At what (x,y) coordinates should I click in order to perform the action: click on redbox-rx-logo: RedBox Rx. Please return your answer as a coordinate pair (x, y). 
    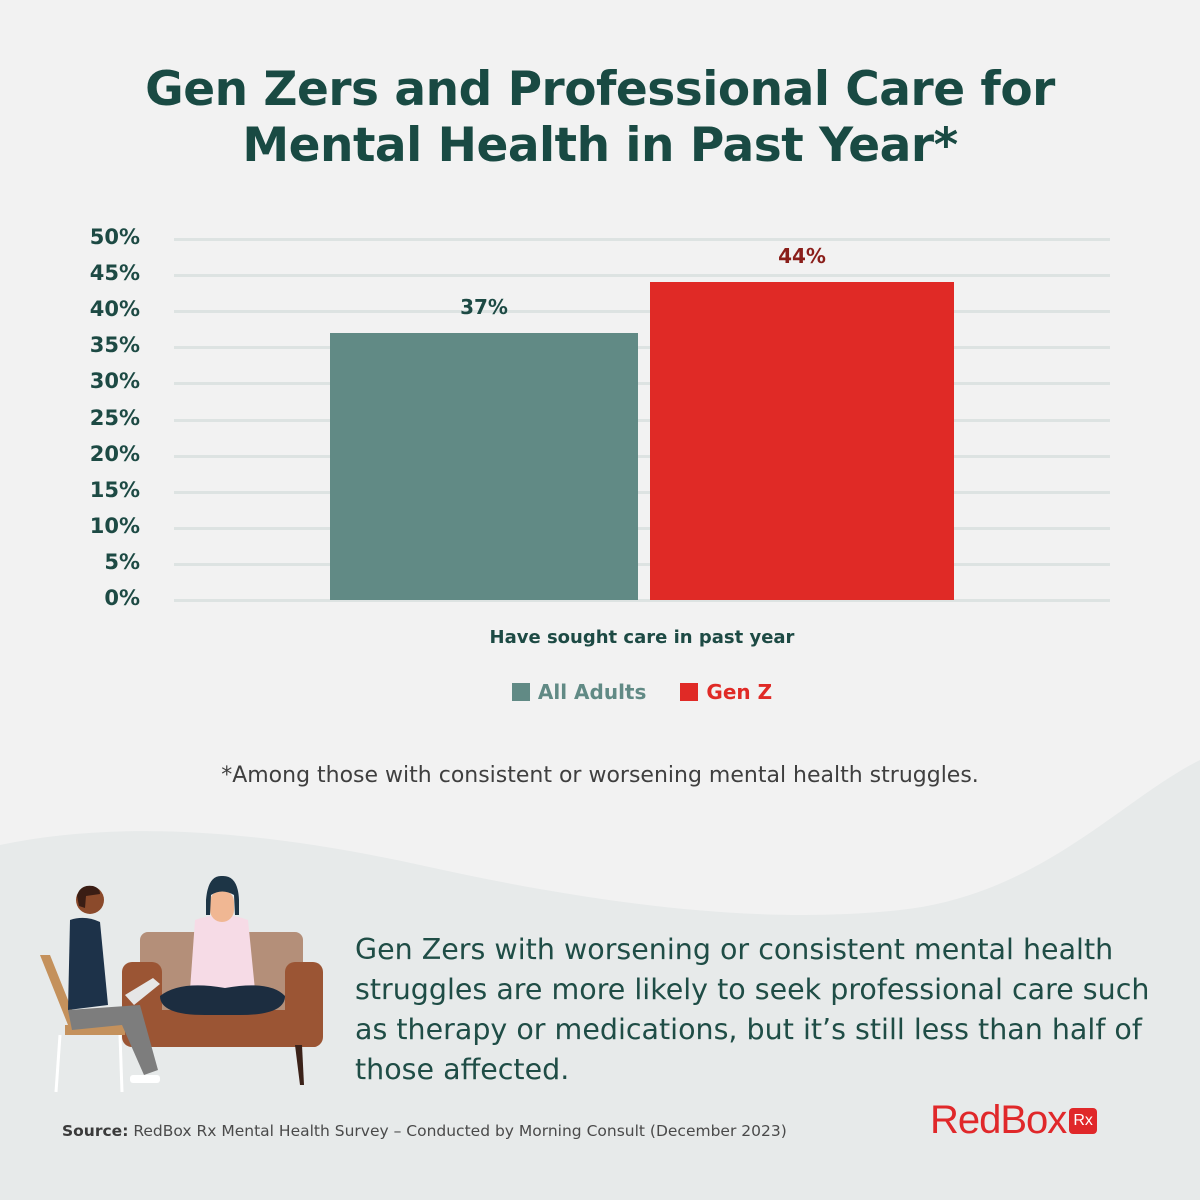
    Looking at the image, I should click on (1013, 1120).